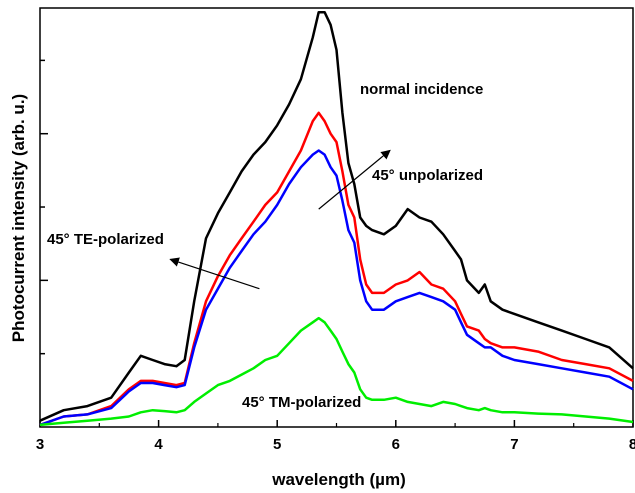 This screenshot has height=493, width=635. What do you see at coordinates (301, 402) in the screenshot?
I see `annotation-45-tm-polarized: 45° TM-polarized` at bounding box center [301, 402].